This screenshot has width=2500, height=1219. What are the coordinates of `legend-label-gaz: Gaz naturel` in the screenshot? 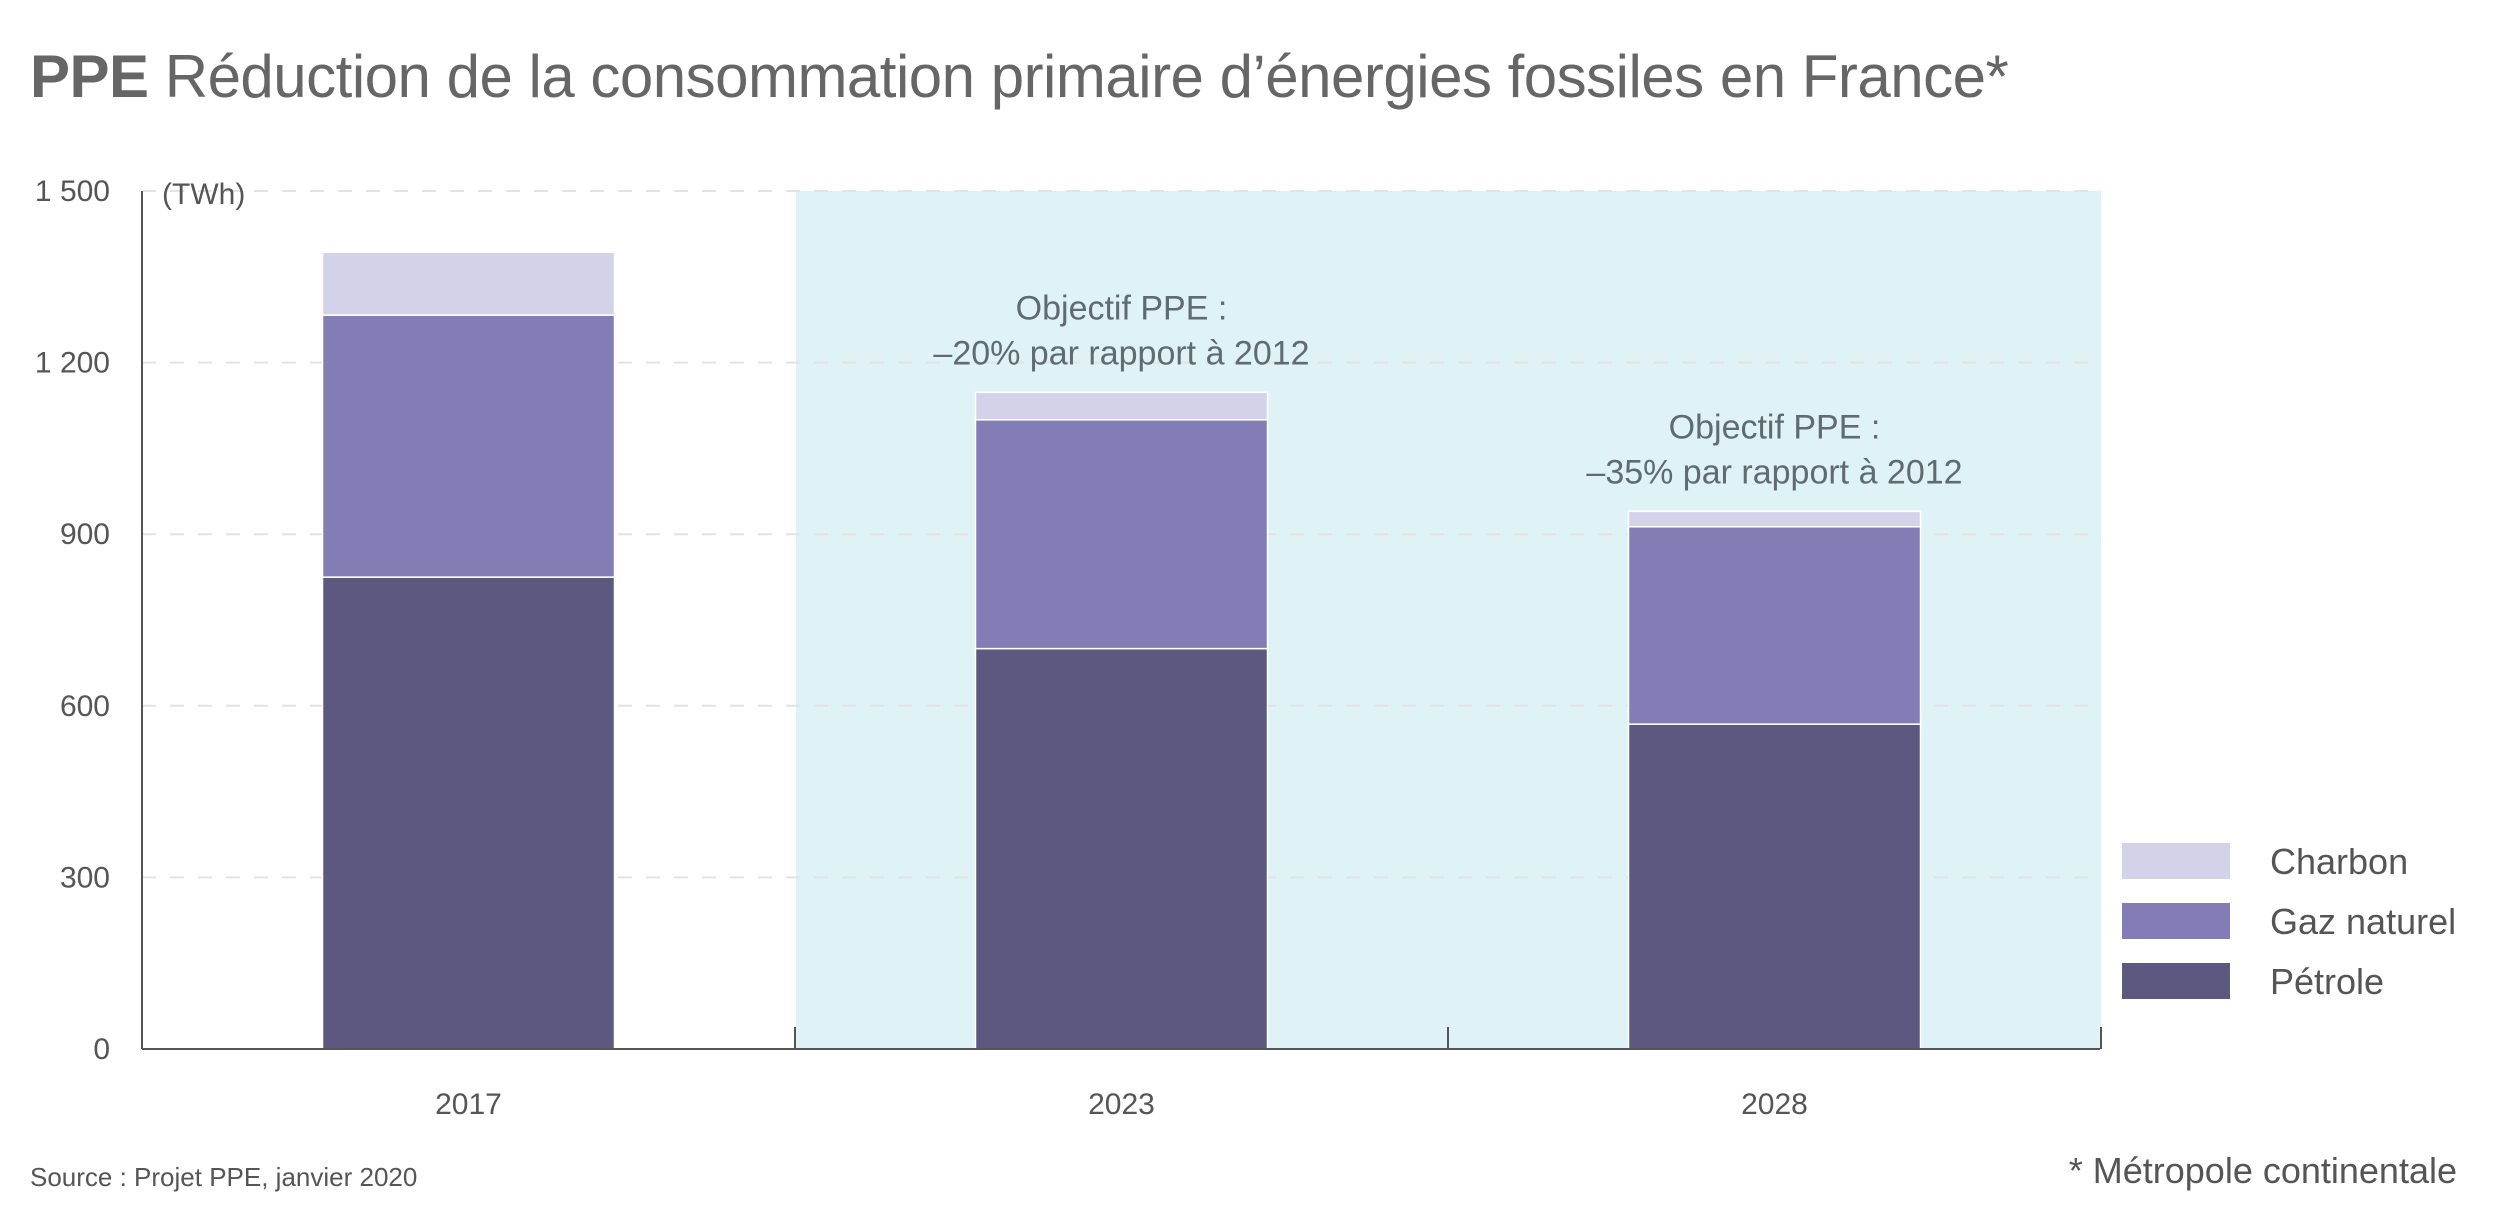 It's located at (2363, 921).